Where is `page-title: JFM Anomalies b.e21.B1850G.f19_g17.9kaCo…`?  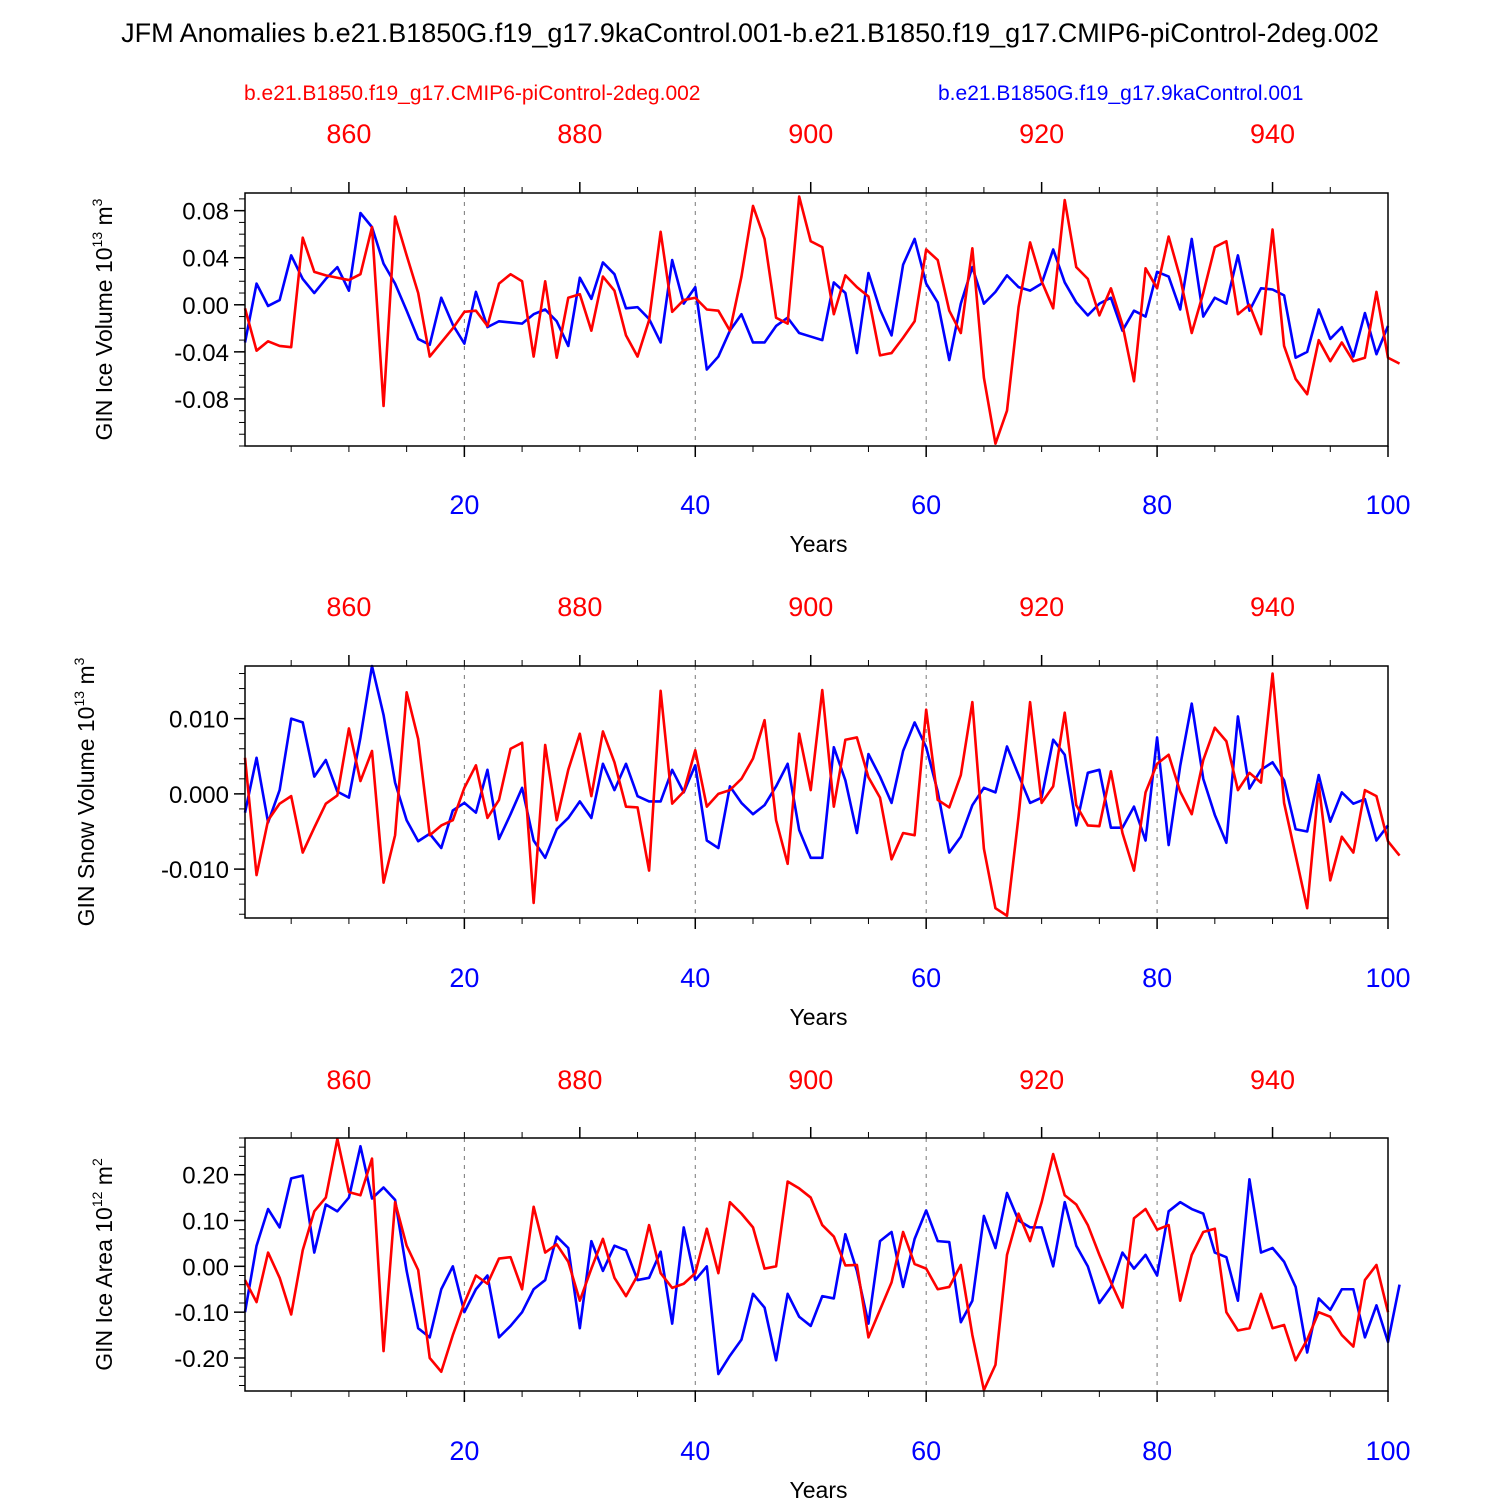
page-title: JFM Anomalies b.e21.B1850G.f19_g17.9kaCo… is located at coordinates (750, 33).